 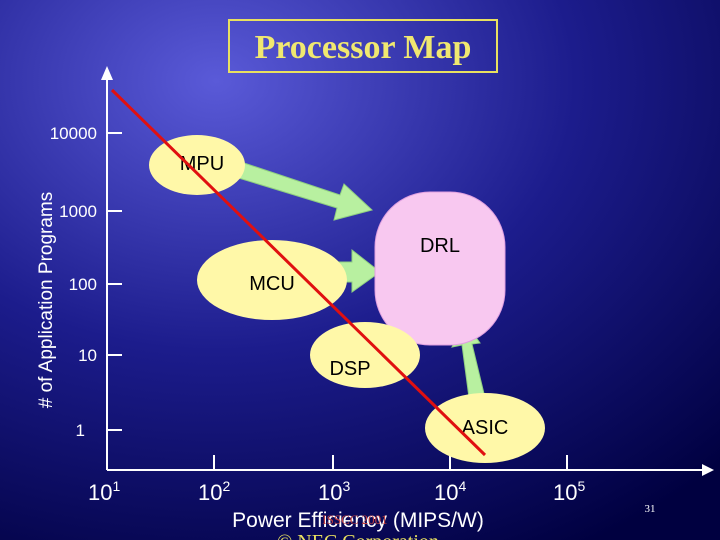 I want to click on x-tick-label: 10², so click(x=214, y=491).